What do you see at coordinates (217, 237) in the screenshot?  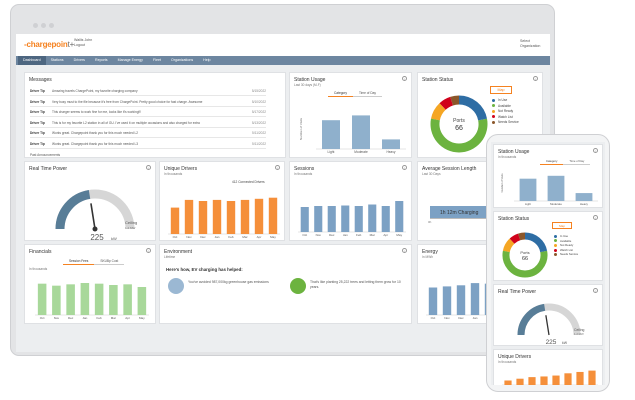 I see `x-tick-label: Jan` at bounding box center [217, 237].